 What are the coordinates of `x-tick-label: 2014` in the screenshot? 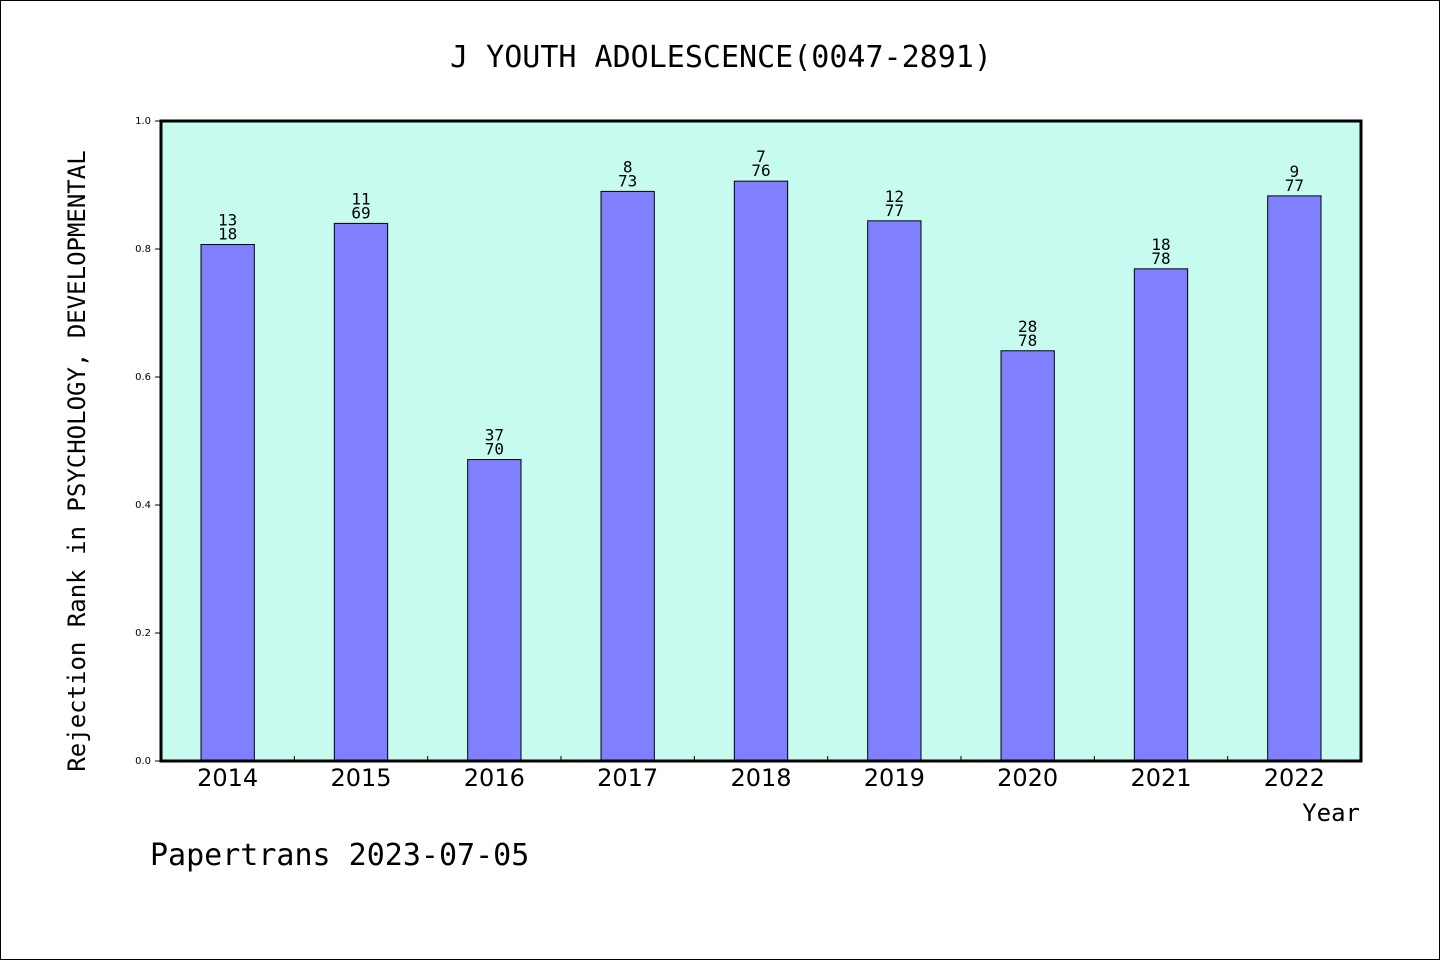 It's located at (227, 778).